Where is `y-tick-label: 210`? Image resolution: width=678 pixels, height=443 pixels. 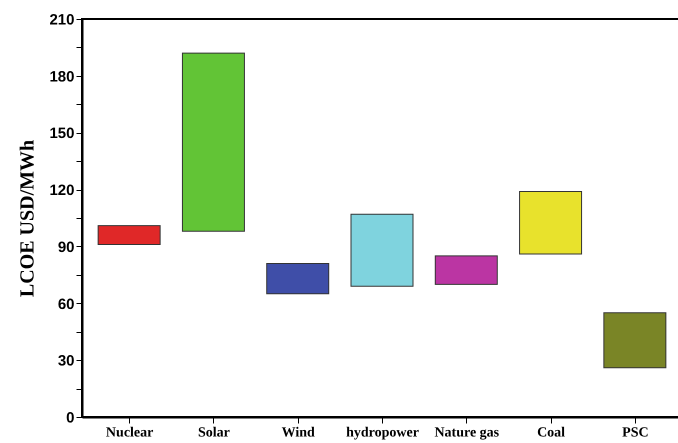 y-tick-label: 210 is located at coordinates (61, 20).